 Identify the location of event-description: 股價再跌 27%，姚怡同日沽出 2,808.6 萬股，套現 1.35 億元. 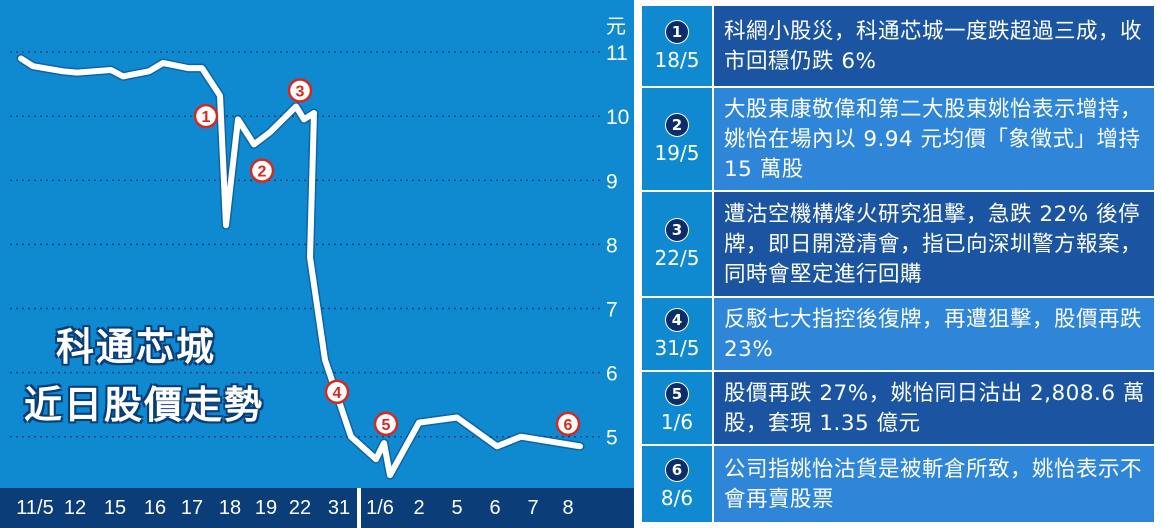
(934, 408).